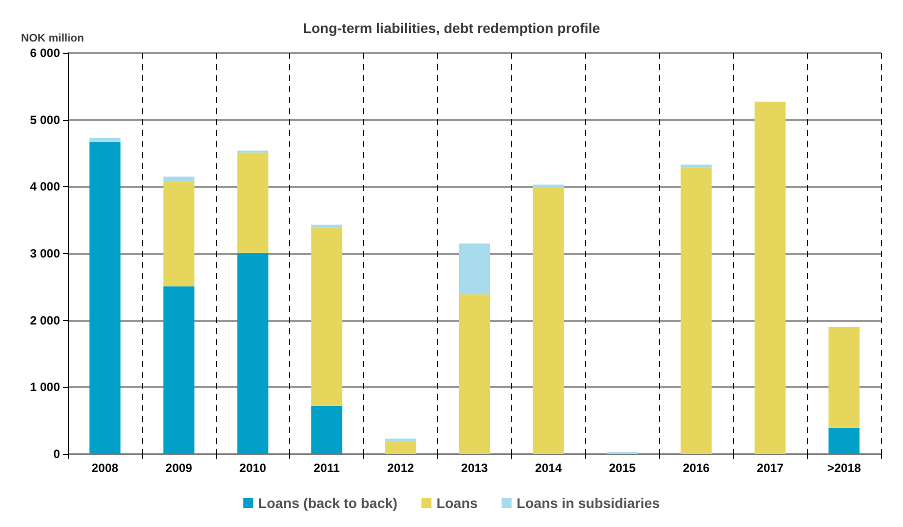 The width and height of the screenshot is (903, 527). What do you see at coordinates (45, 320) in the screenshot?
I see `y-tick-label: 2 000` at bounding box center [45, 320].